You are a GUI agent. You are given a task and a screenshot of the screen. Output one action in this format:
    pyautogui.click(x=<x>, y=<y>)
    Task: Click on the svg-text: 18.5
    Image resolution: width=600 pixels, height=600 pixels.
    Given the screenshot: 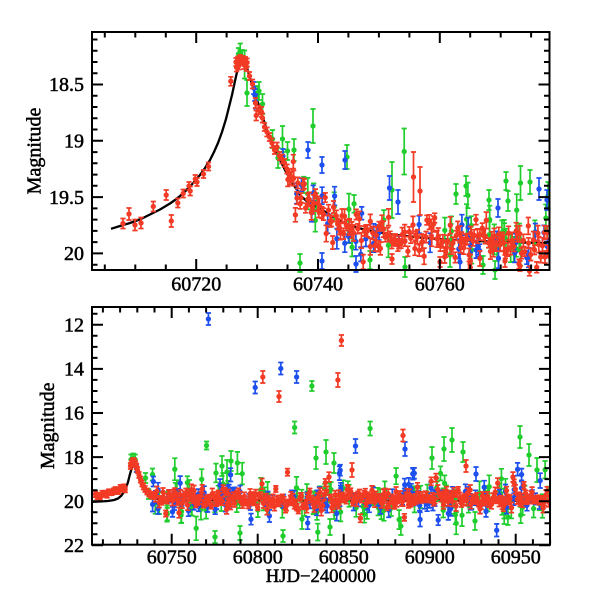 What is the action you would take?
    pyautogui.click(x=66, y=85)
    